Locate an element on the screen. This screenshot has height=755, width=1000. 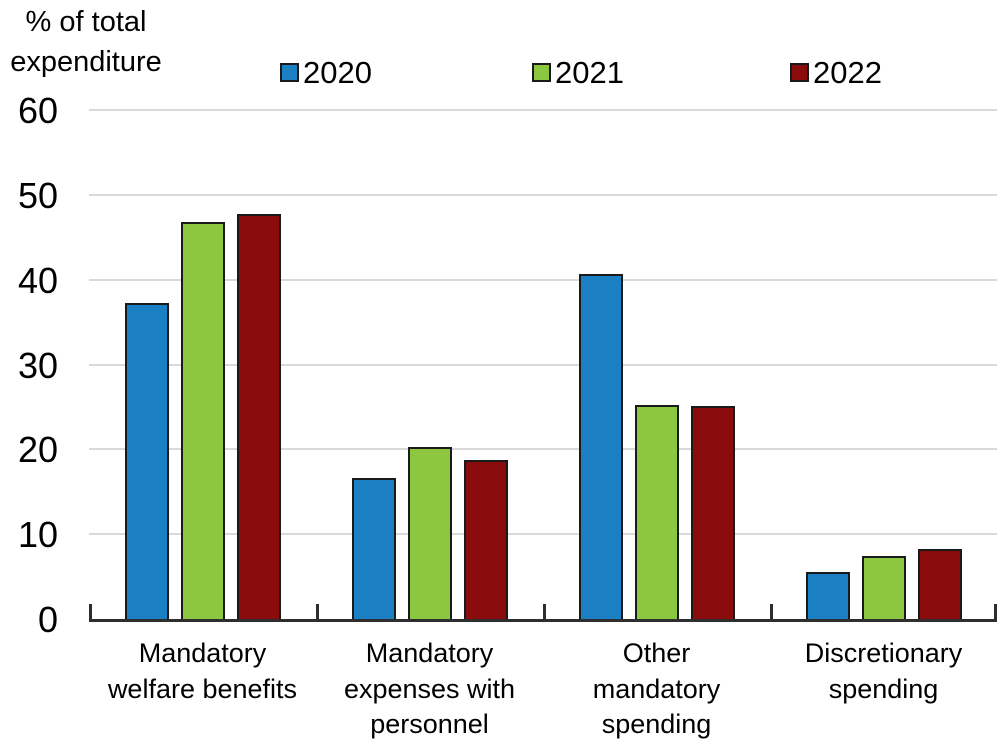
bar-2020-discretionary-spending is located at coordinates (827, 595).